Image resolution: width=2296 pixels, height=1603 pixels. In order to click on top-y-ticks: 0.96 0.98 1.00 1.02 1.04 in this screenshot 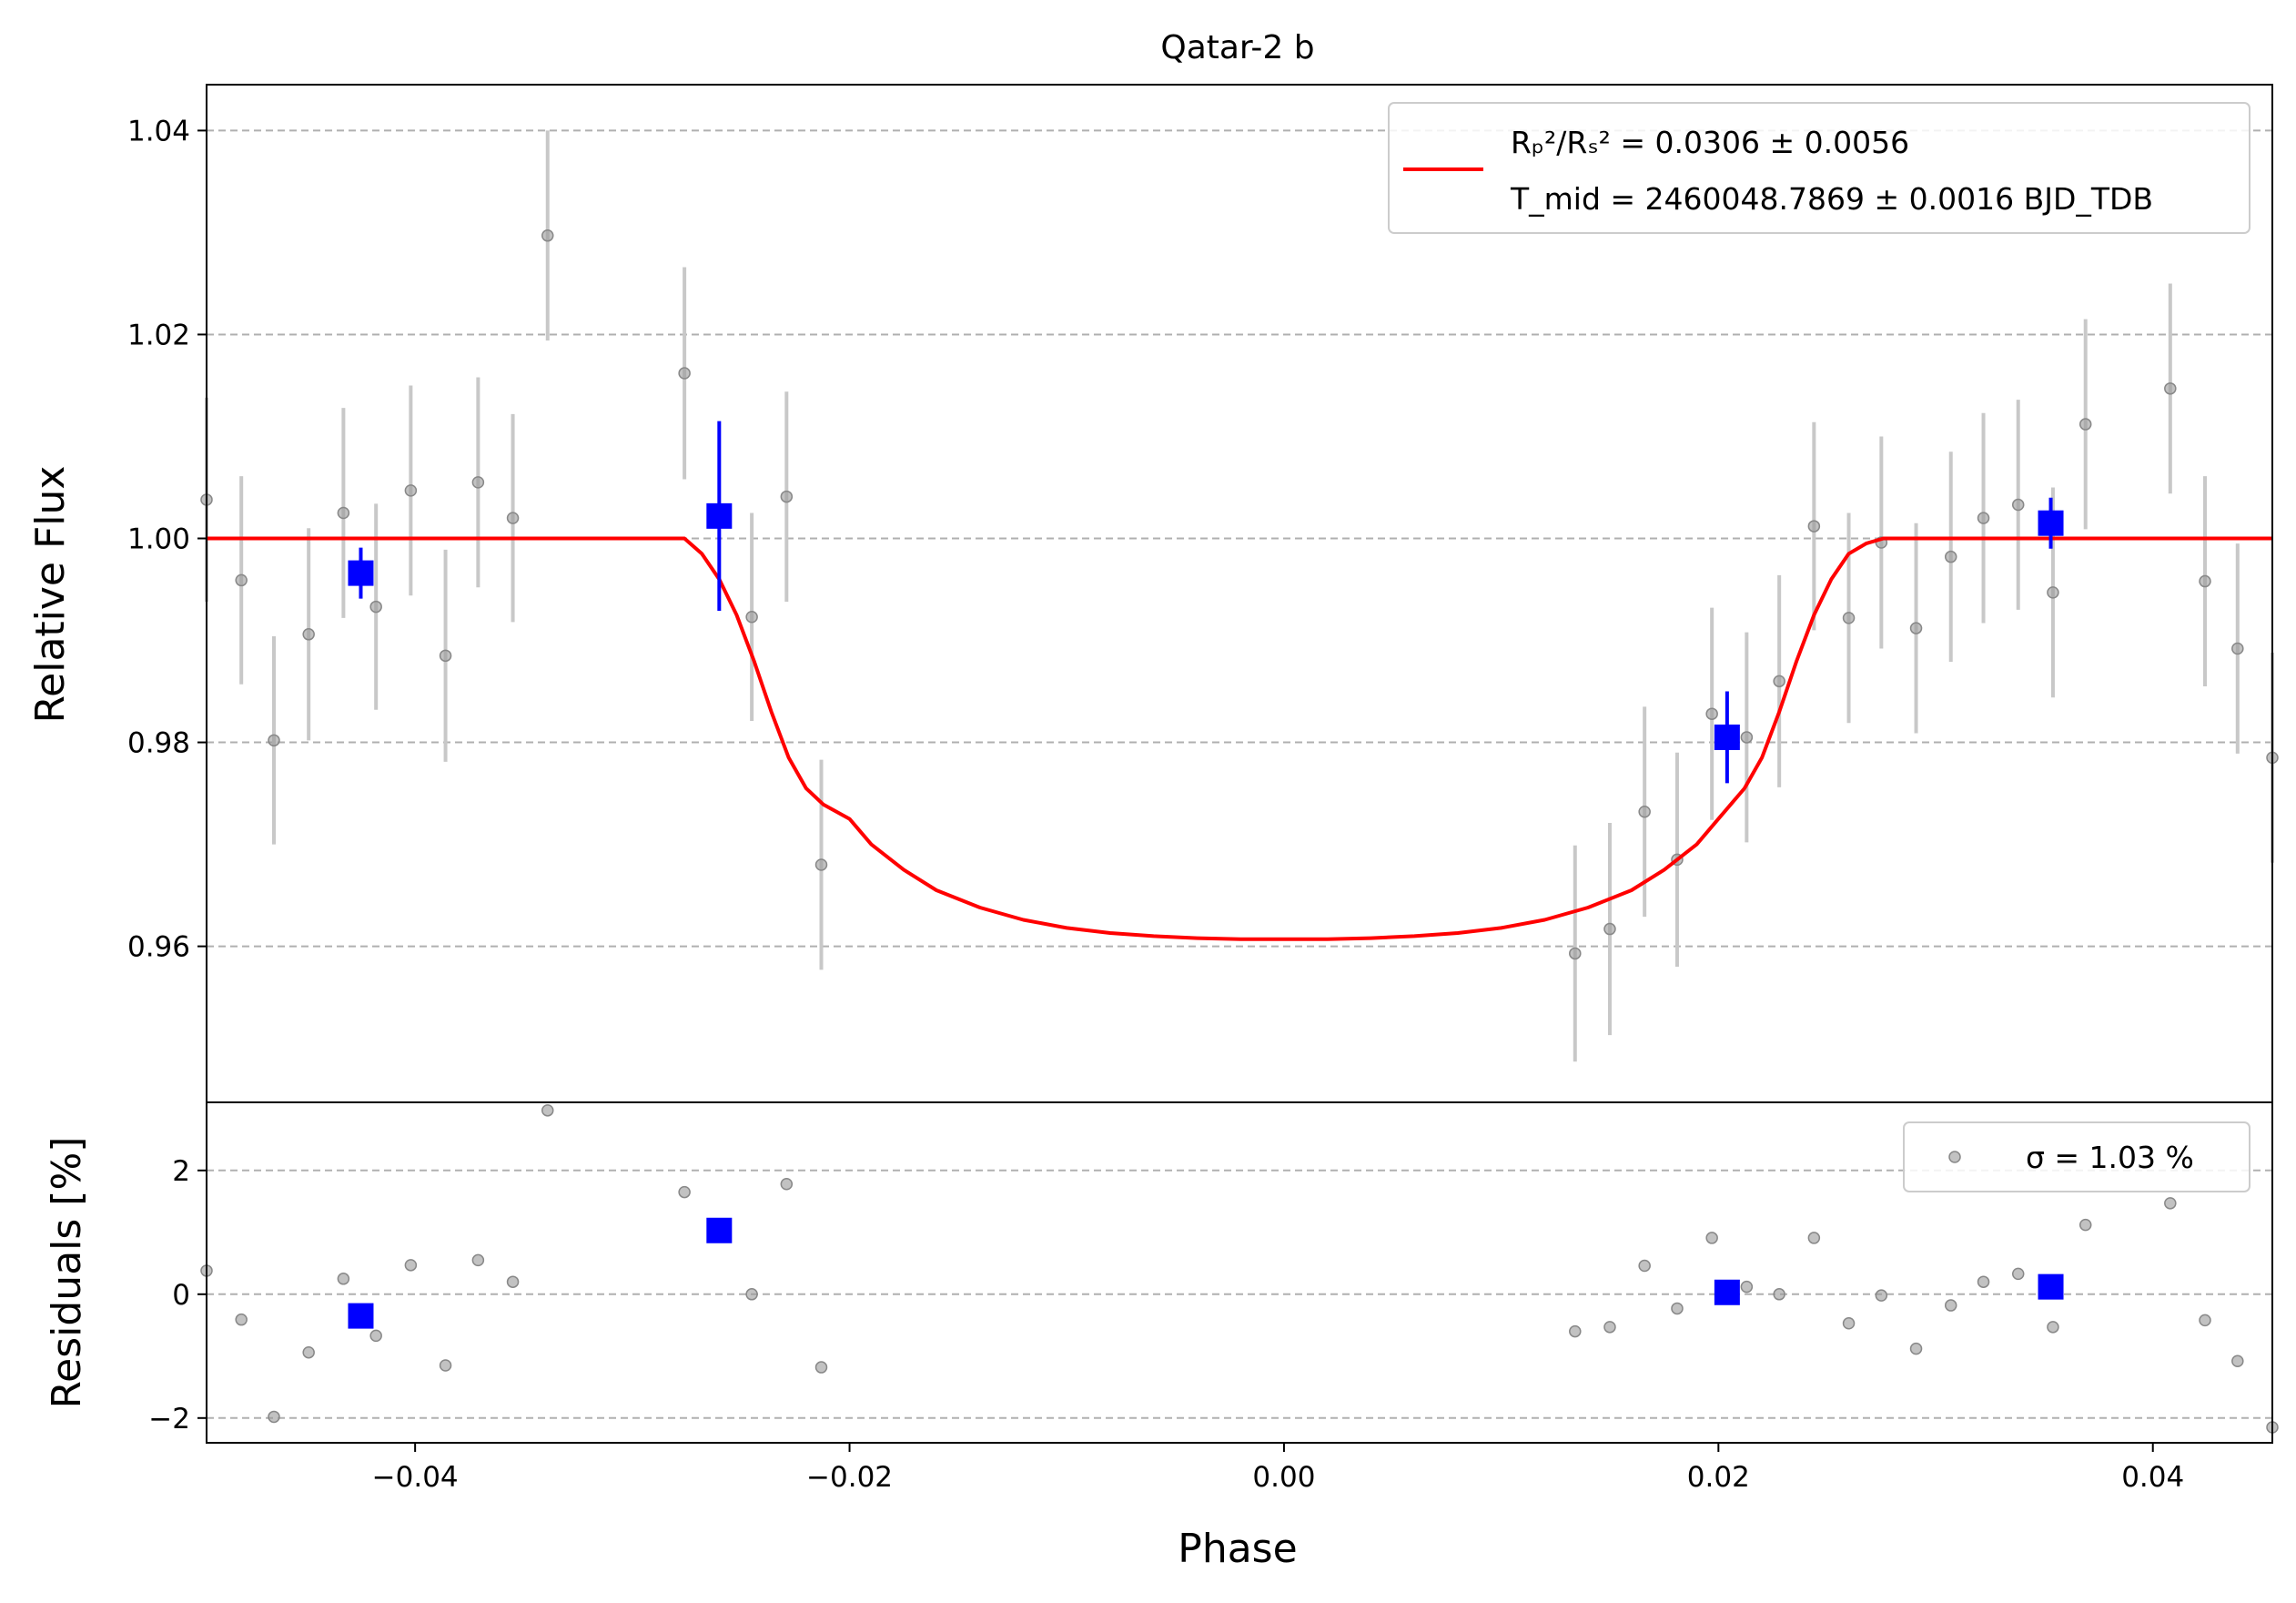, I will do `click(167, 539)`.